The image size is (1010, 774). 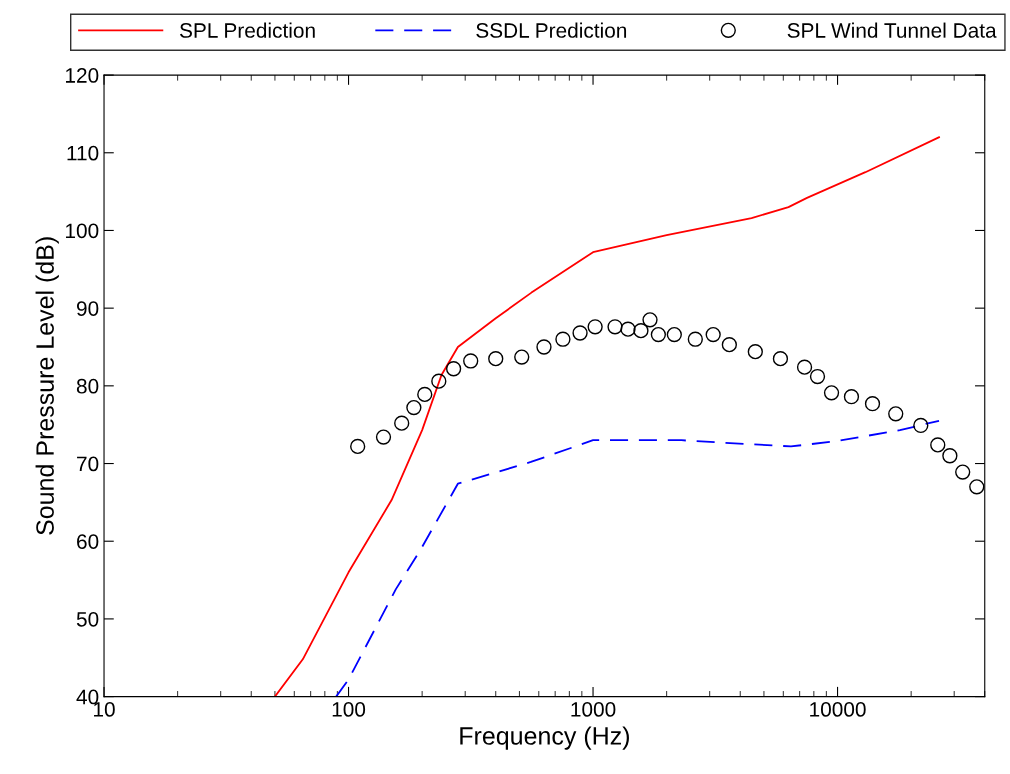 What do you see at coordinates (544, 738) in the screenshot?
I see `x-axis-title: Frequency (Hz)` at bounding box center [544, 738].